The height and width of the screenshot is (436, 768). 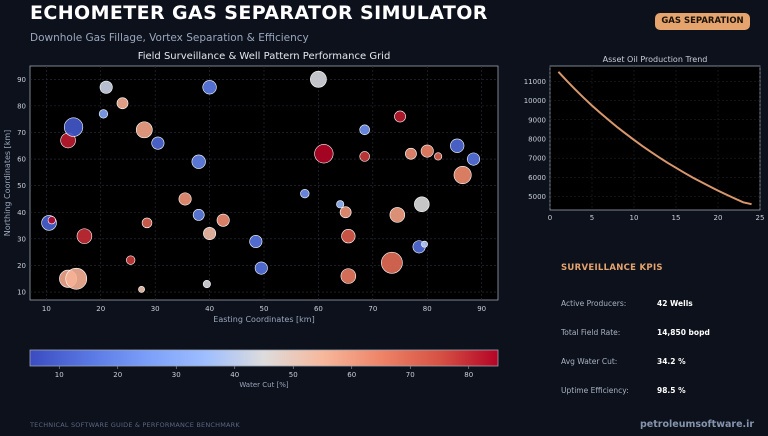 What do you see at coordinates (264, 385) in the screenshot?
I see `colorbar-label: Water Cut [%]` at bounding box center [264, 385].